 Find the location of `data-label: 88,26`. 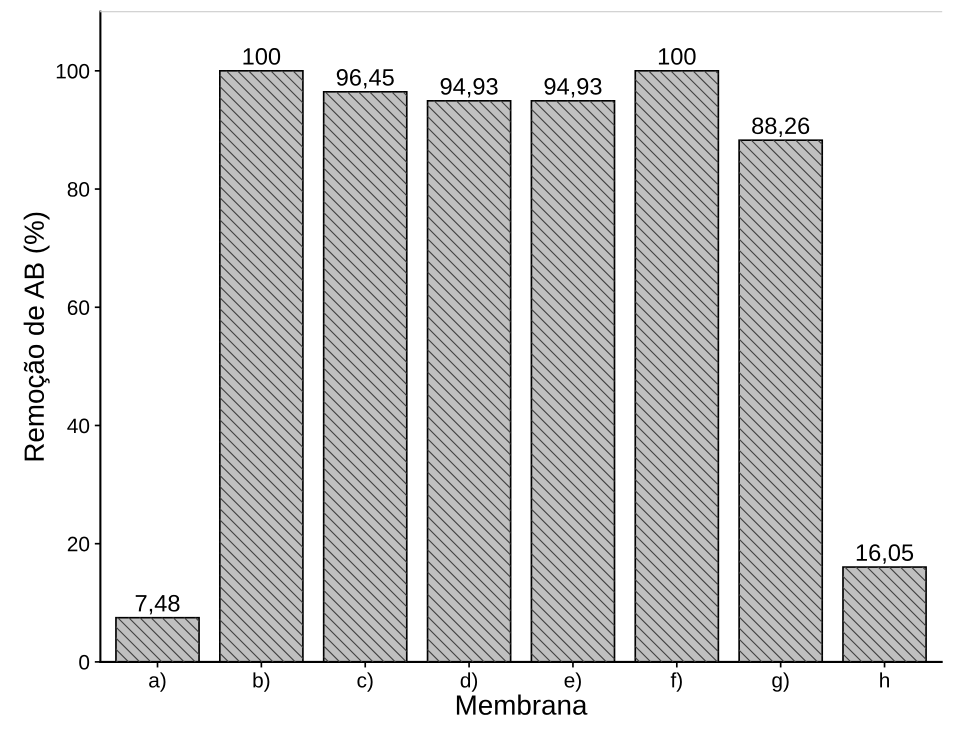

data-label: 88,26 is located at coordinates (781, 127).